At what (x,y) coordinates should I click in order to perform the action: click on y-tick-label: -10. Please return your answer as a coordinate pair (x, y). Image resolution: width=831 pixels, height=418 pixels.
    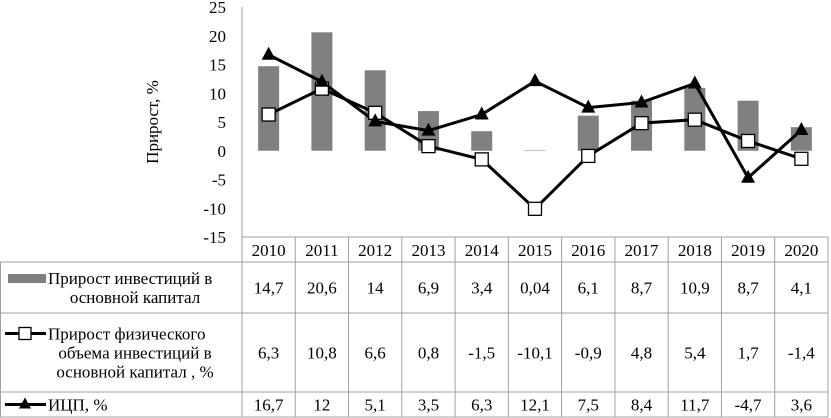
    Looking at the image, I should click on (214, 208).